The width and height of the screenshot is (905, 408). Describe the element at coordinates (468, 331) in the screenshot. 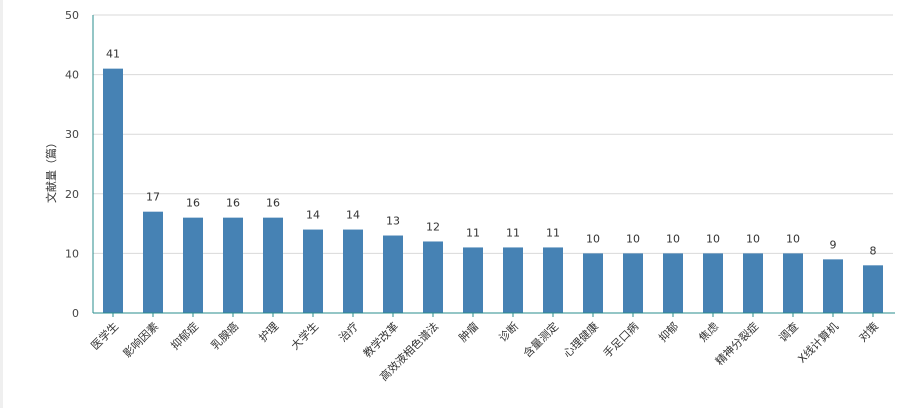

I see `category-label: 肿瘤` at that location.